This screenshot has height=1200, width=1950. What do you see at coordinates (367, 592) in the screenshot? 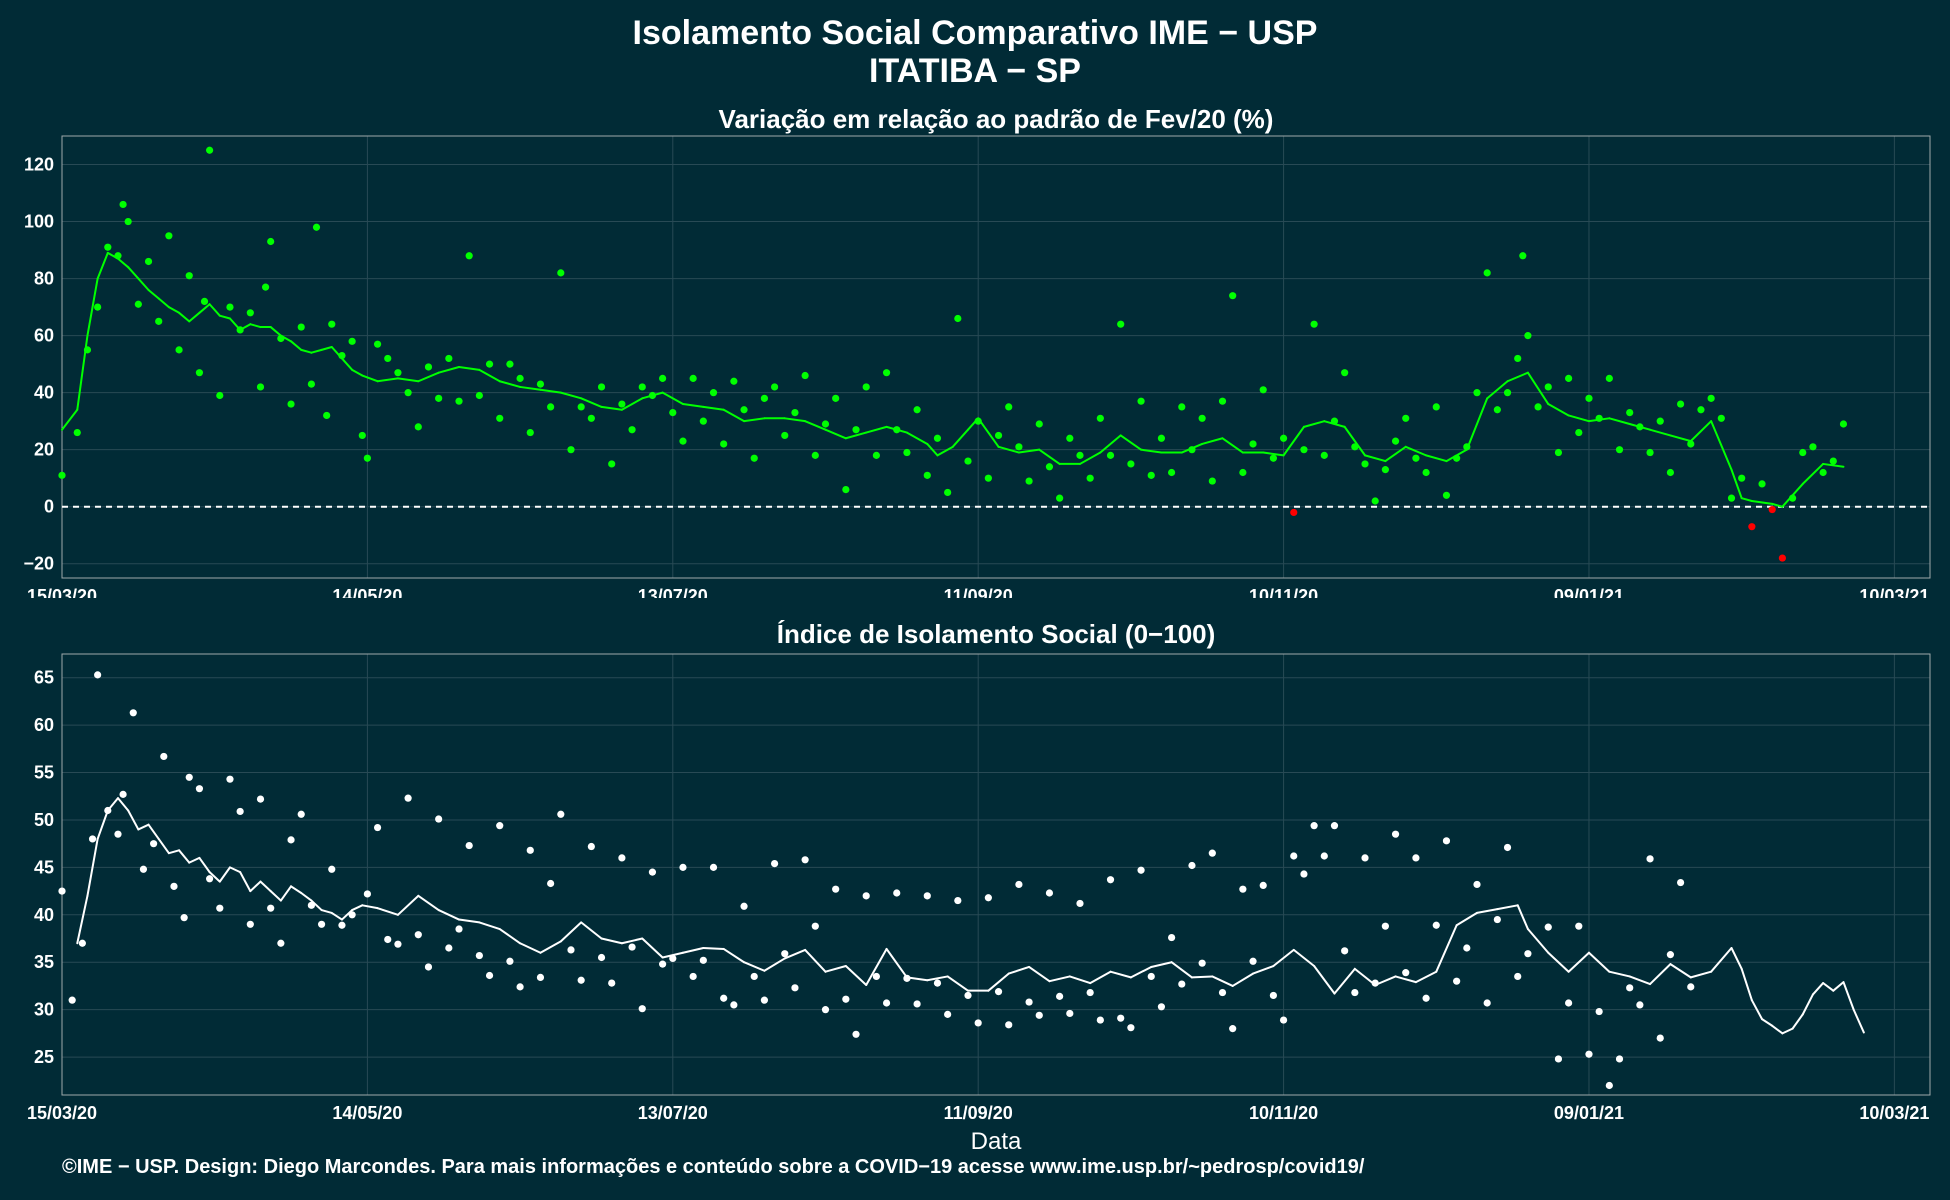
I see `x-tick-label: 14/05/20` at bounding box center [367, 592].